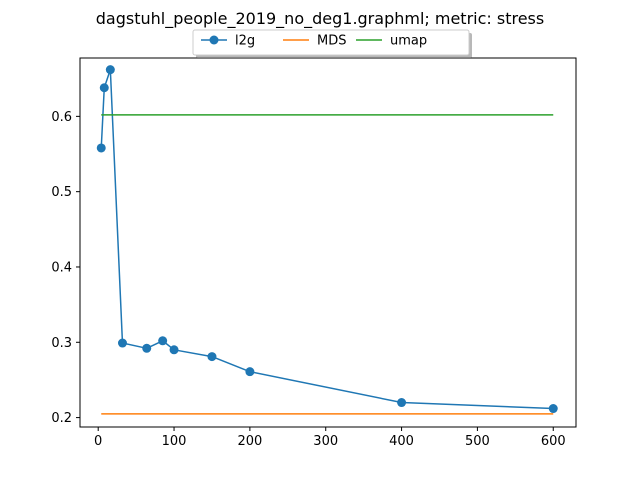 Image resolution: width=640 pixels, height=480 pixels. Describe the element at coordinates (477, 441) in the screenshot. I see `x-tick-label: 500` at that location.